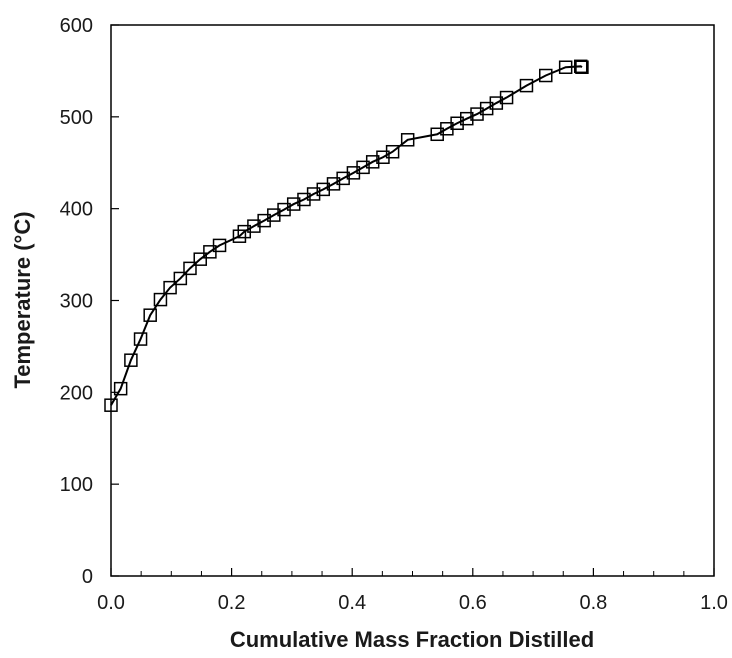 This screenshot has height=658, width=732. I want to click on x-axis-title: Cumulative Mass Fraction Distilled, so click(412, 639).